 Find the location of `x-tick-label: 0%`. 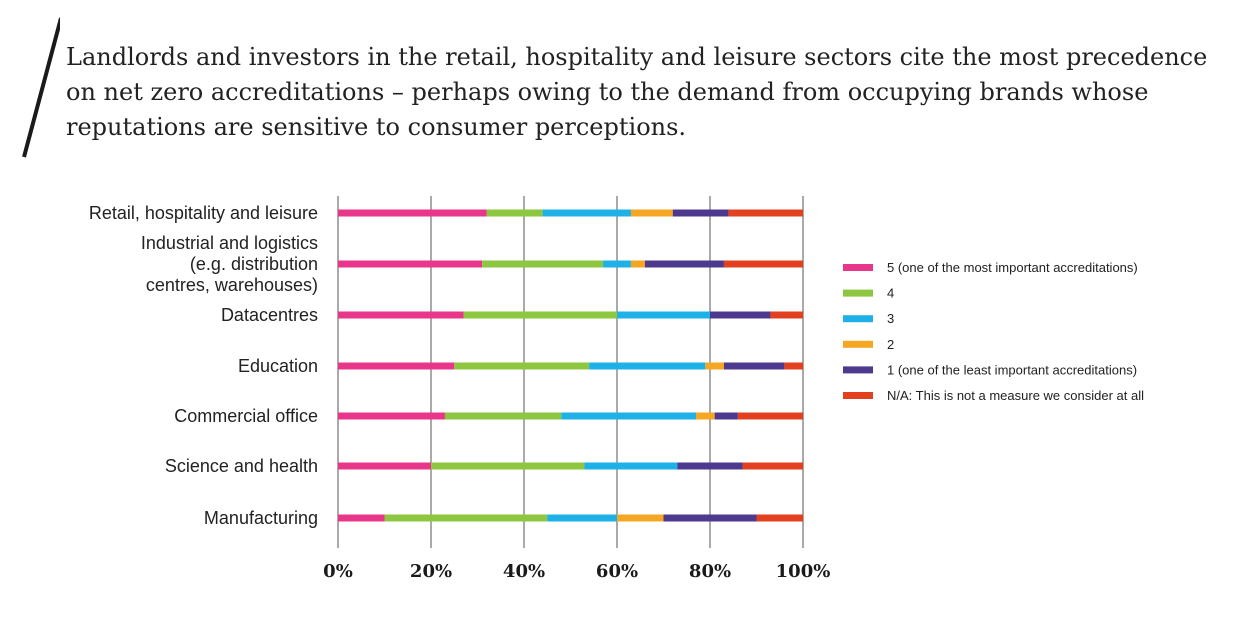

x-tick-label: 0% is located at coordinates (338, 571).